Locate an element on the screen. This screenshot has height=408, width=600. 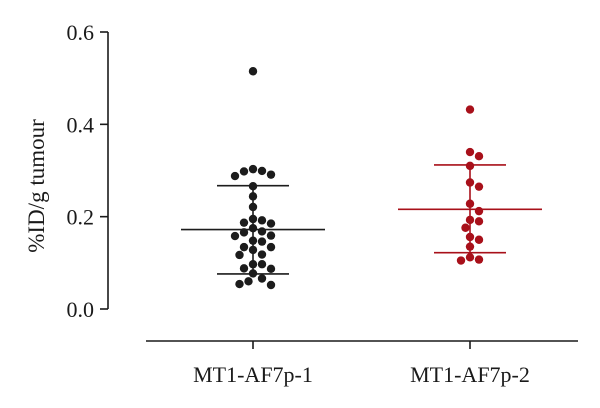
x-tick-label: MT1-AF7p-2 is located at coordinates (470, 374).